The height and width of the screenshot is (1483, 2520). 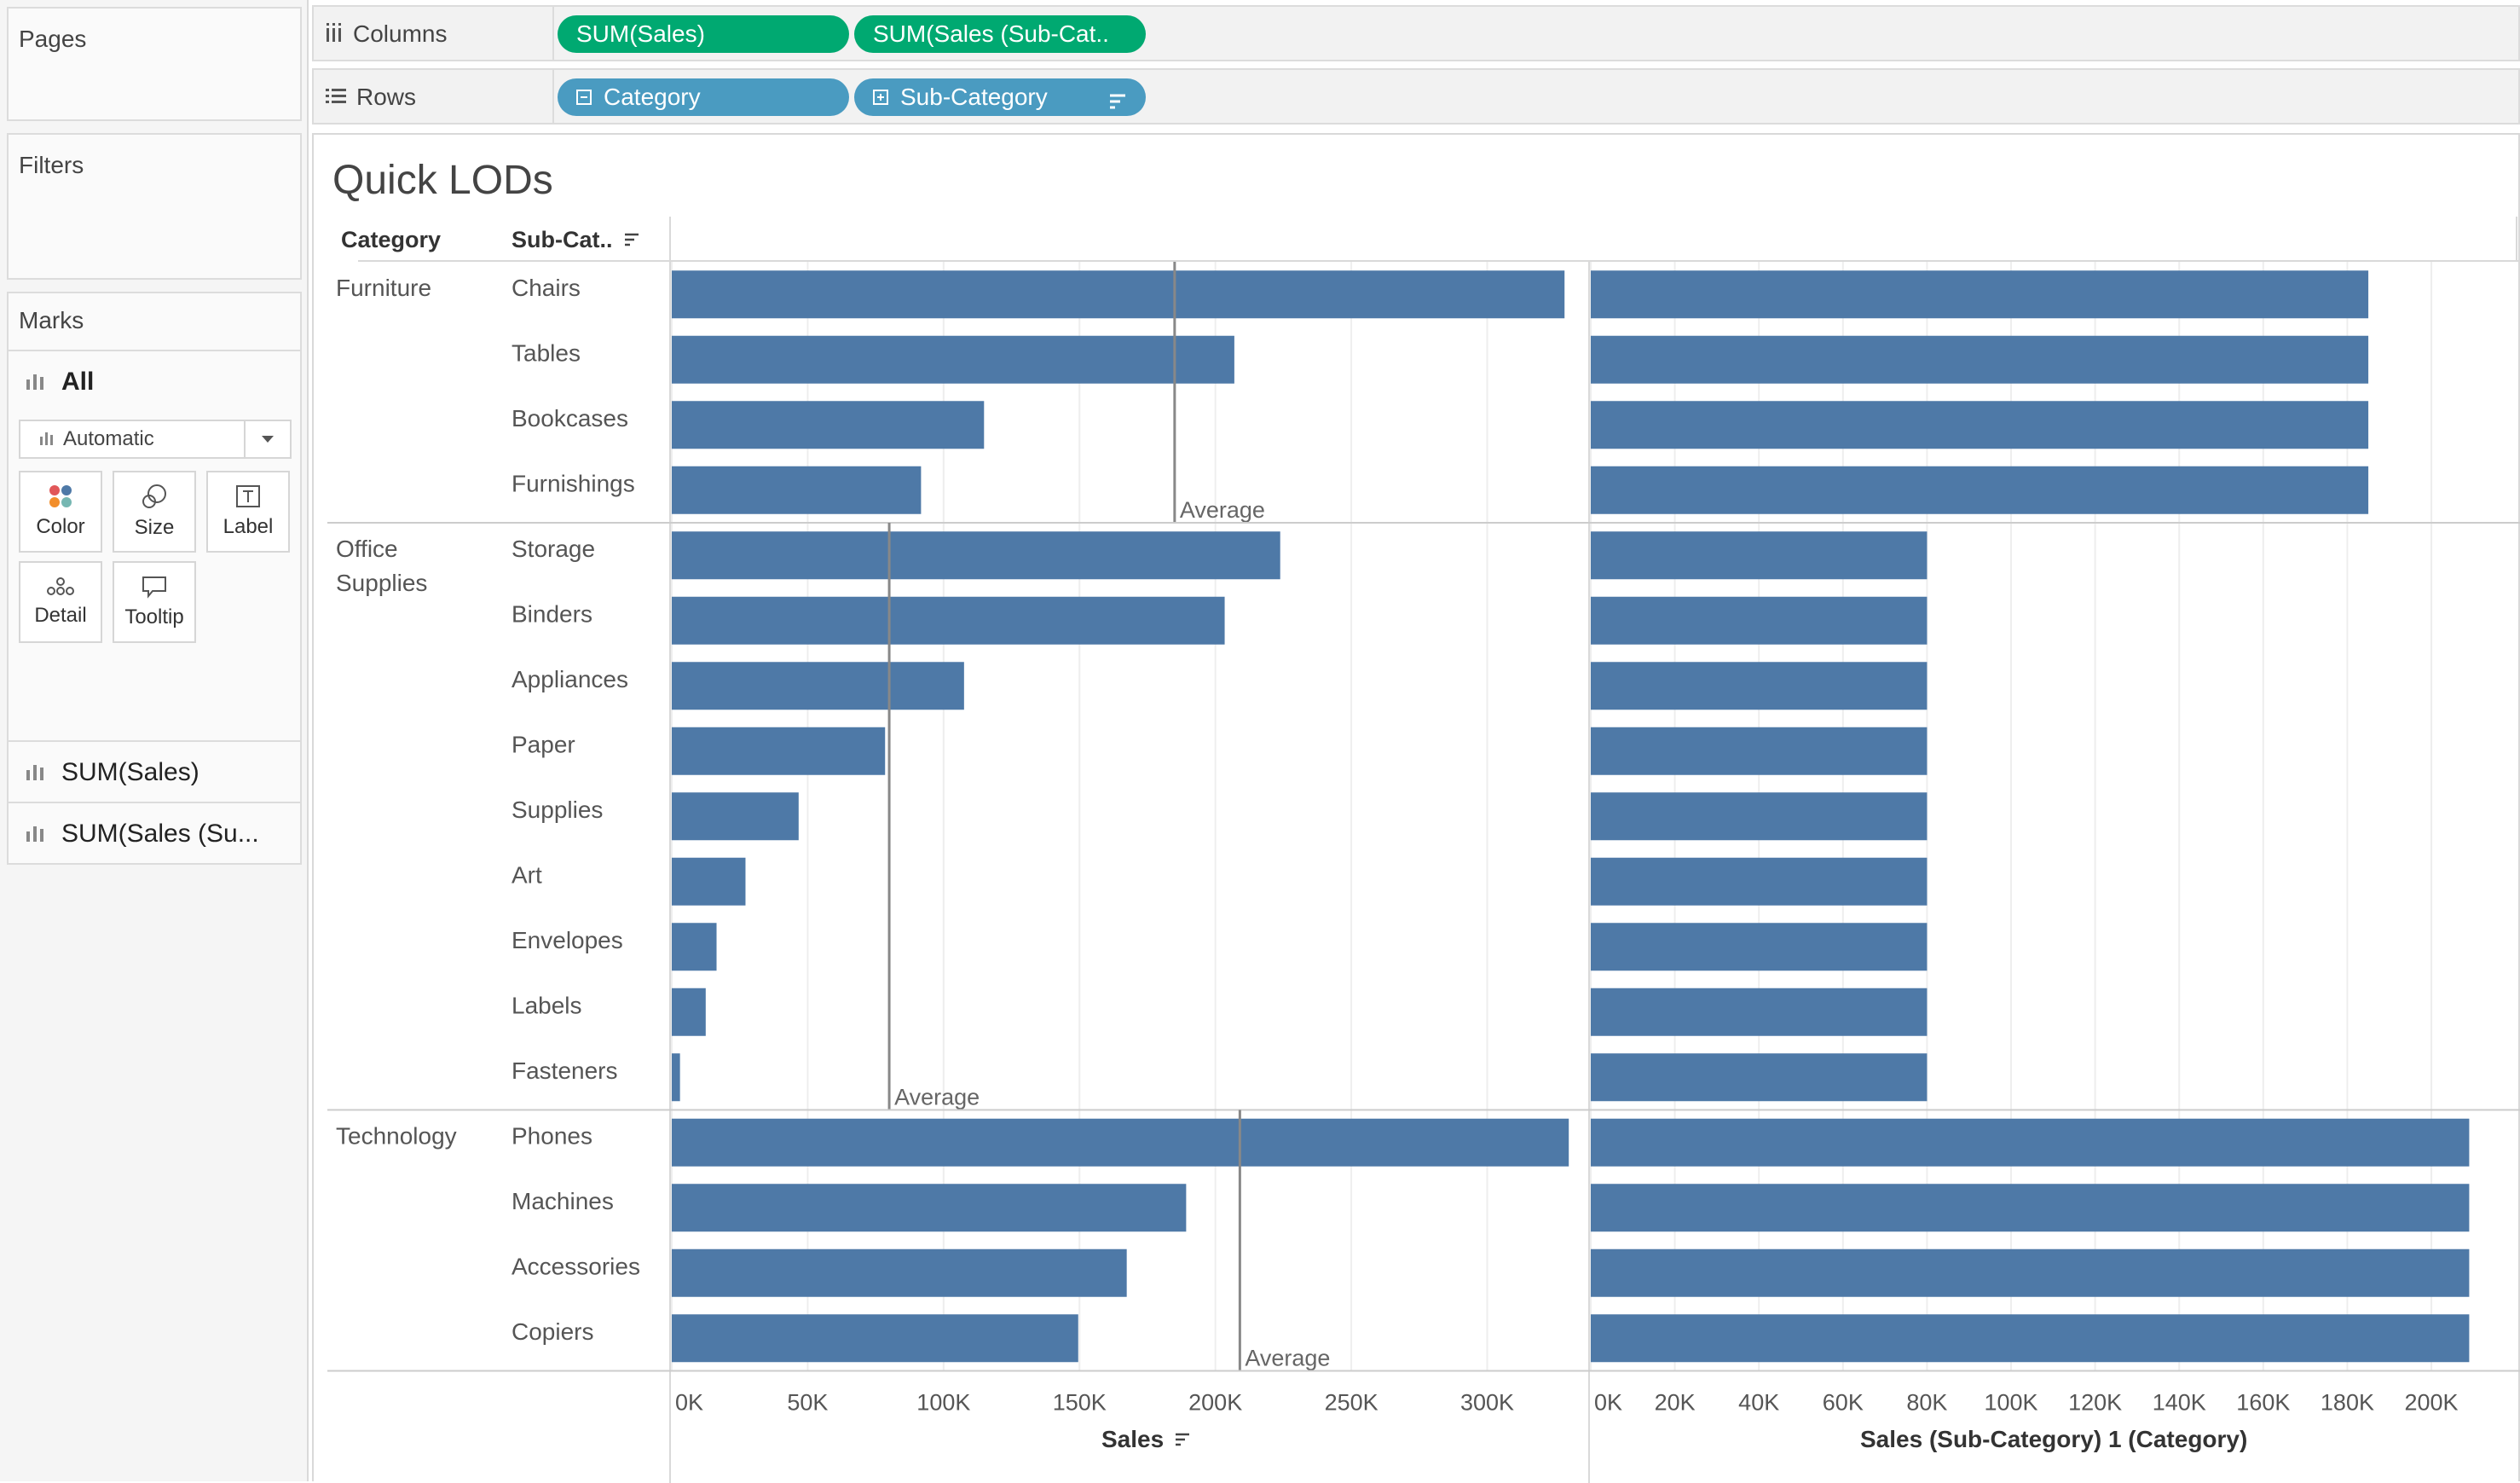 I want to click on subcategory-label: Supplies, so click(x=557, y=810).